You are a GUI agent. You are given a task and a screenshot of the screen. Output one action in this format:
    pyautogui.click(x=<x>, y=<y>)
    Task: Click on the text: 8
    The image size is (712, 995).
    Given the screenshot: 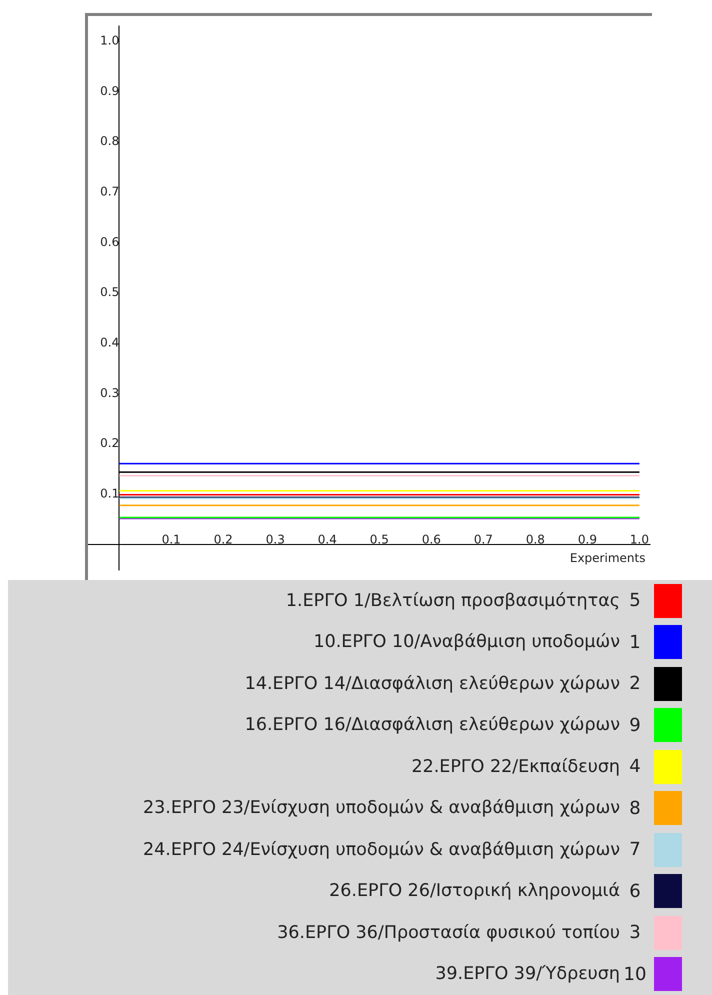 What is the action you would take?
    pyautogui.click(x=635, y=808)
    